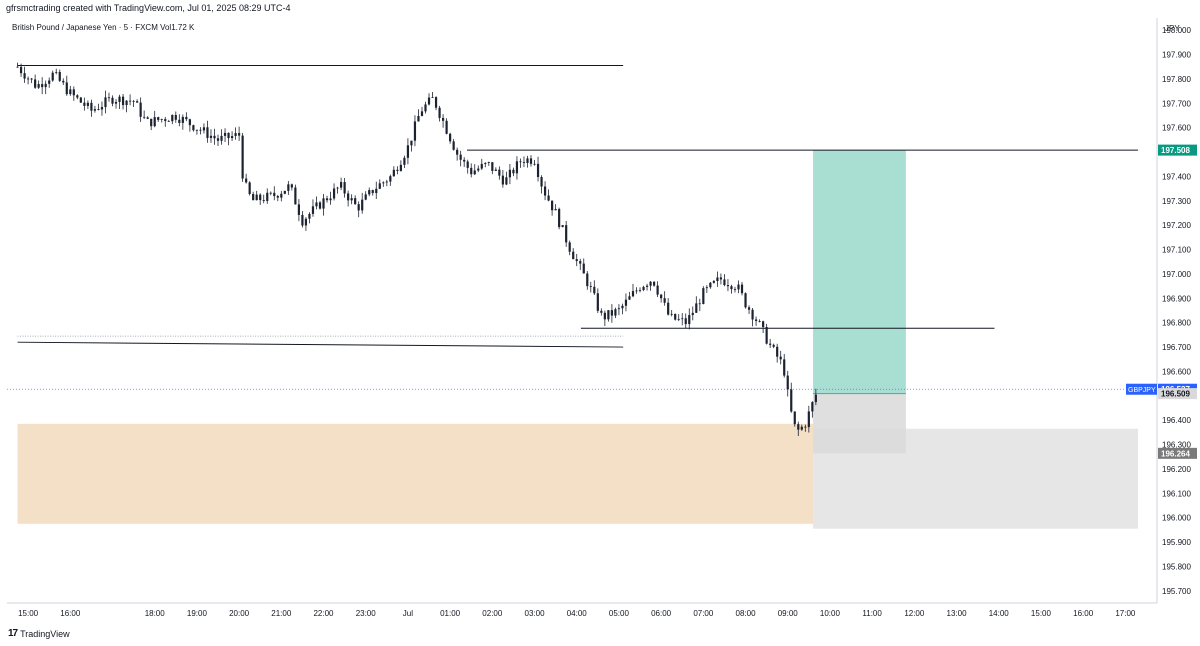 The width and height of the screenshot is (1200, 646). What do you see at coordinates (1176, 420) in the screenshot?
I see `y-tick-label: 196.400` at bounding box center [1176, 420].